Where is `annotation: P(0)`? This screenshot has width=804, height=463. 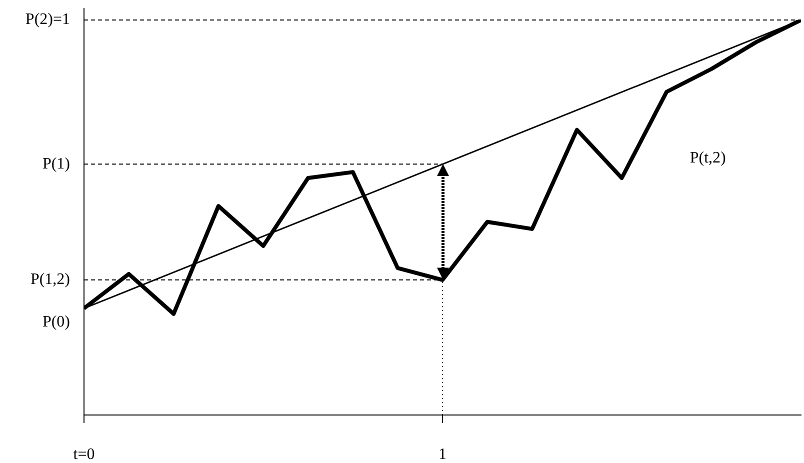 annotation: P(0) is located at coordinates (56, 322).